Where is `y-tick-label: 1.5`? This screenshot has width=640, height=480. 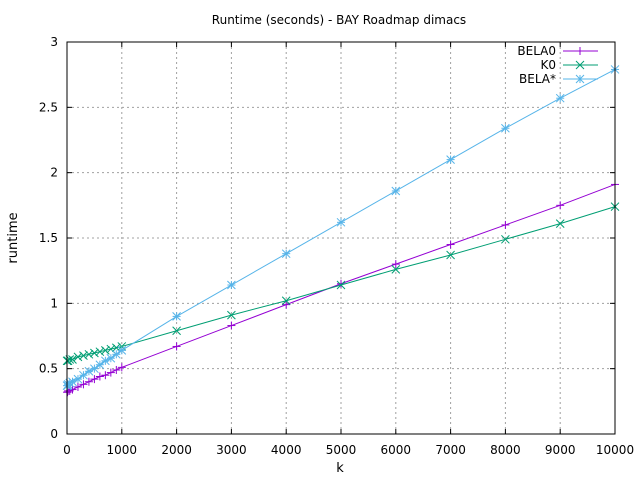
y-tick-label: 1.5 is located at coordinates (48, 238).